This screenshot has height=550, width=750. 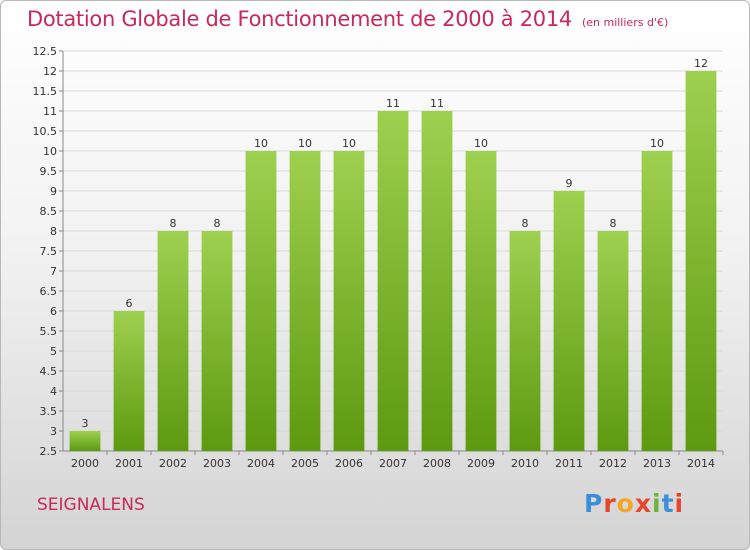 I want to click on x-tick-label: 2007, so click(x=393, y=463).